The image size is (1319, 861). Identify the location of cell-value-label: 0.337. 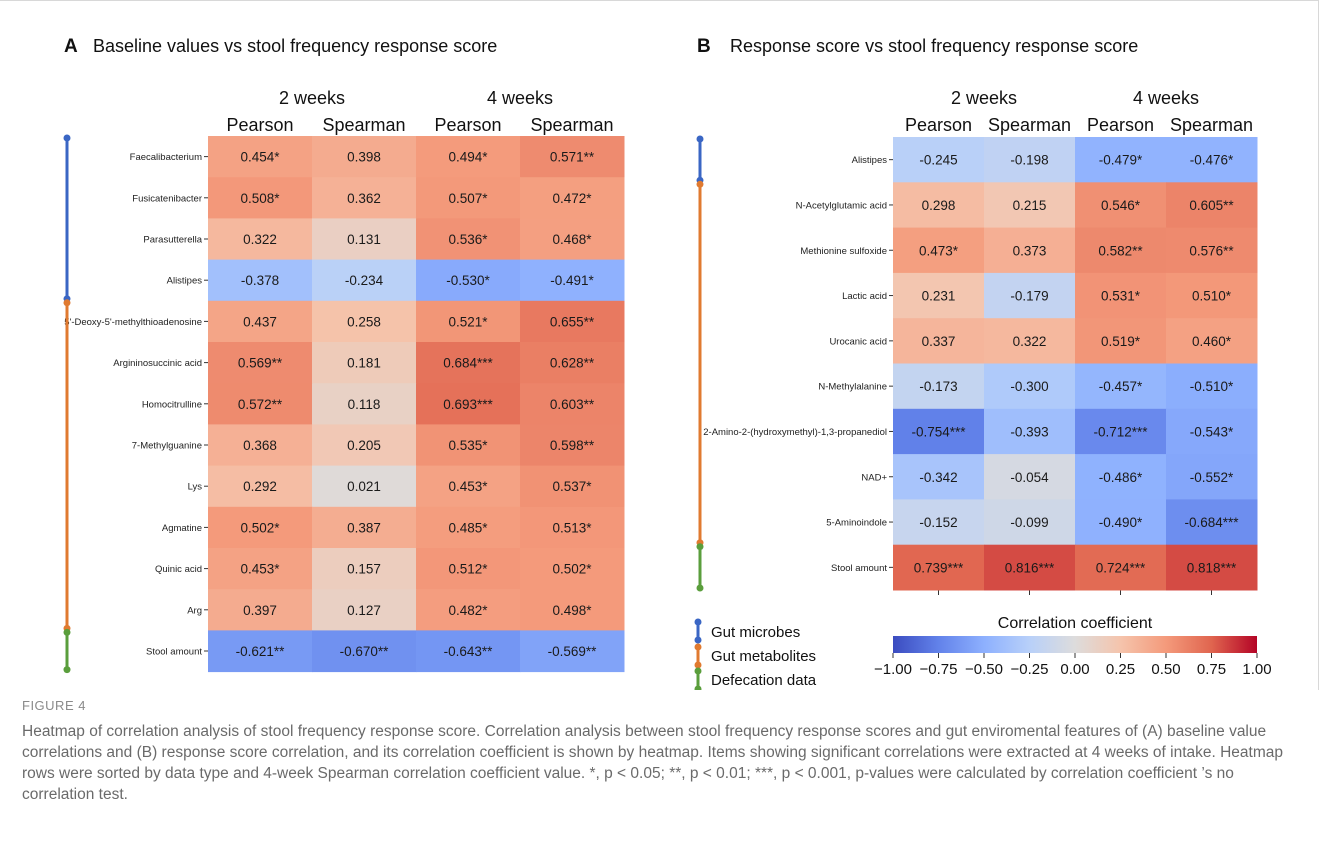
(939, 341).